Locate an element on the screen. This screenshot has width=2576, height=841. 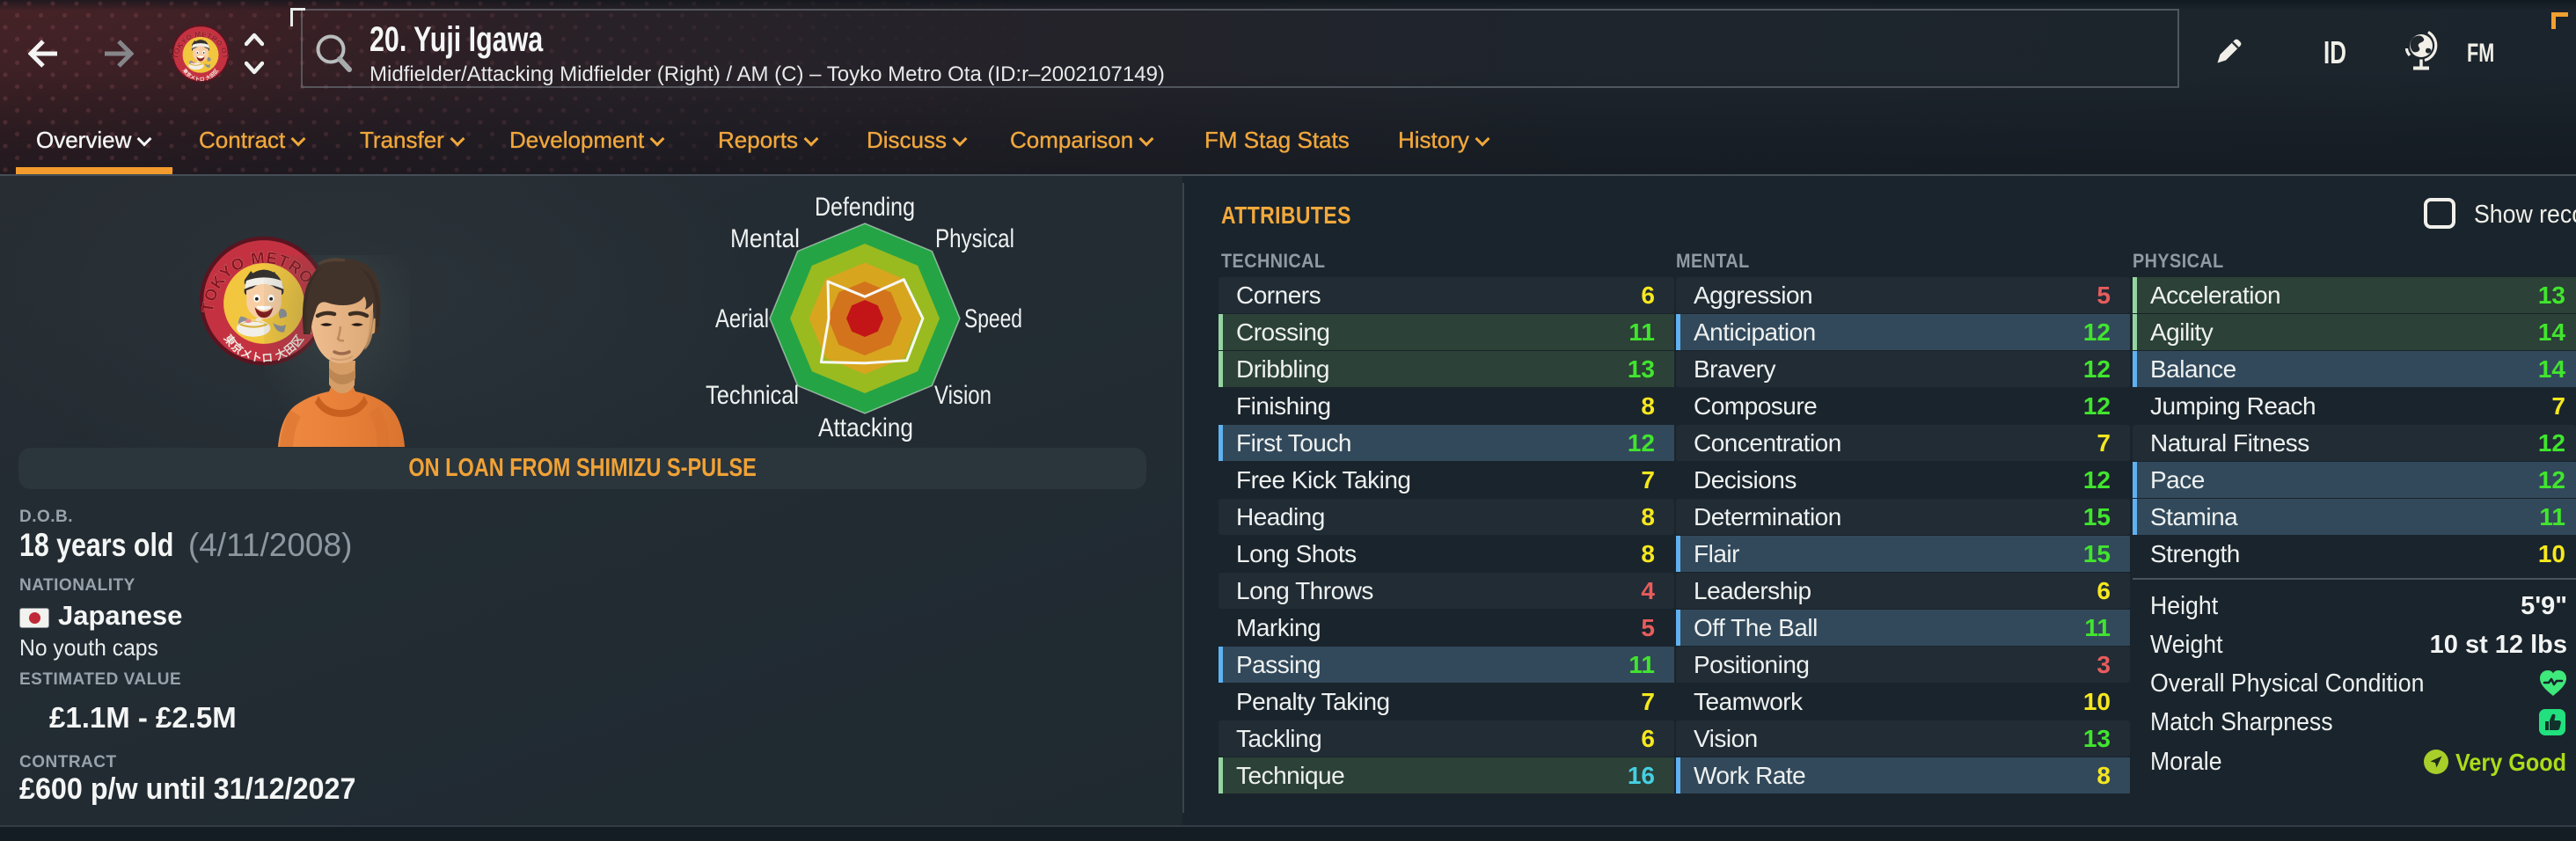
svg-text: Defending is located at coordinates (865, 207).